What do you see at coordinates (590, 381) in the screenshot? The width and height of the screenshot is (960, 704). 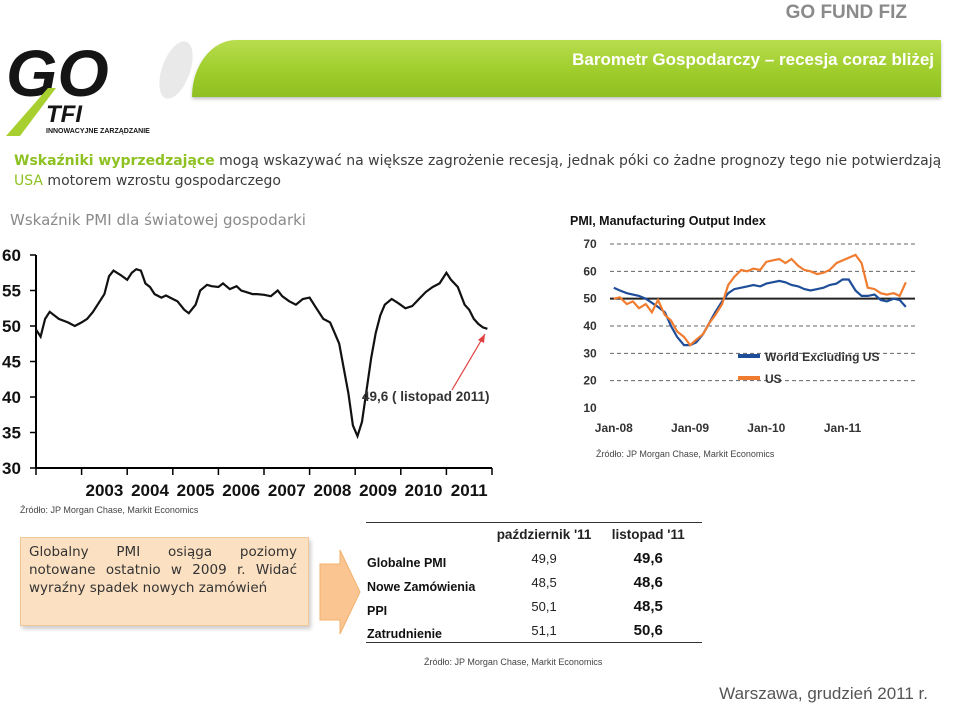 I see `y-tick-label: 20` at bounding box center [590, 381].